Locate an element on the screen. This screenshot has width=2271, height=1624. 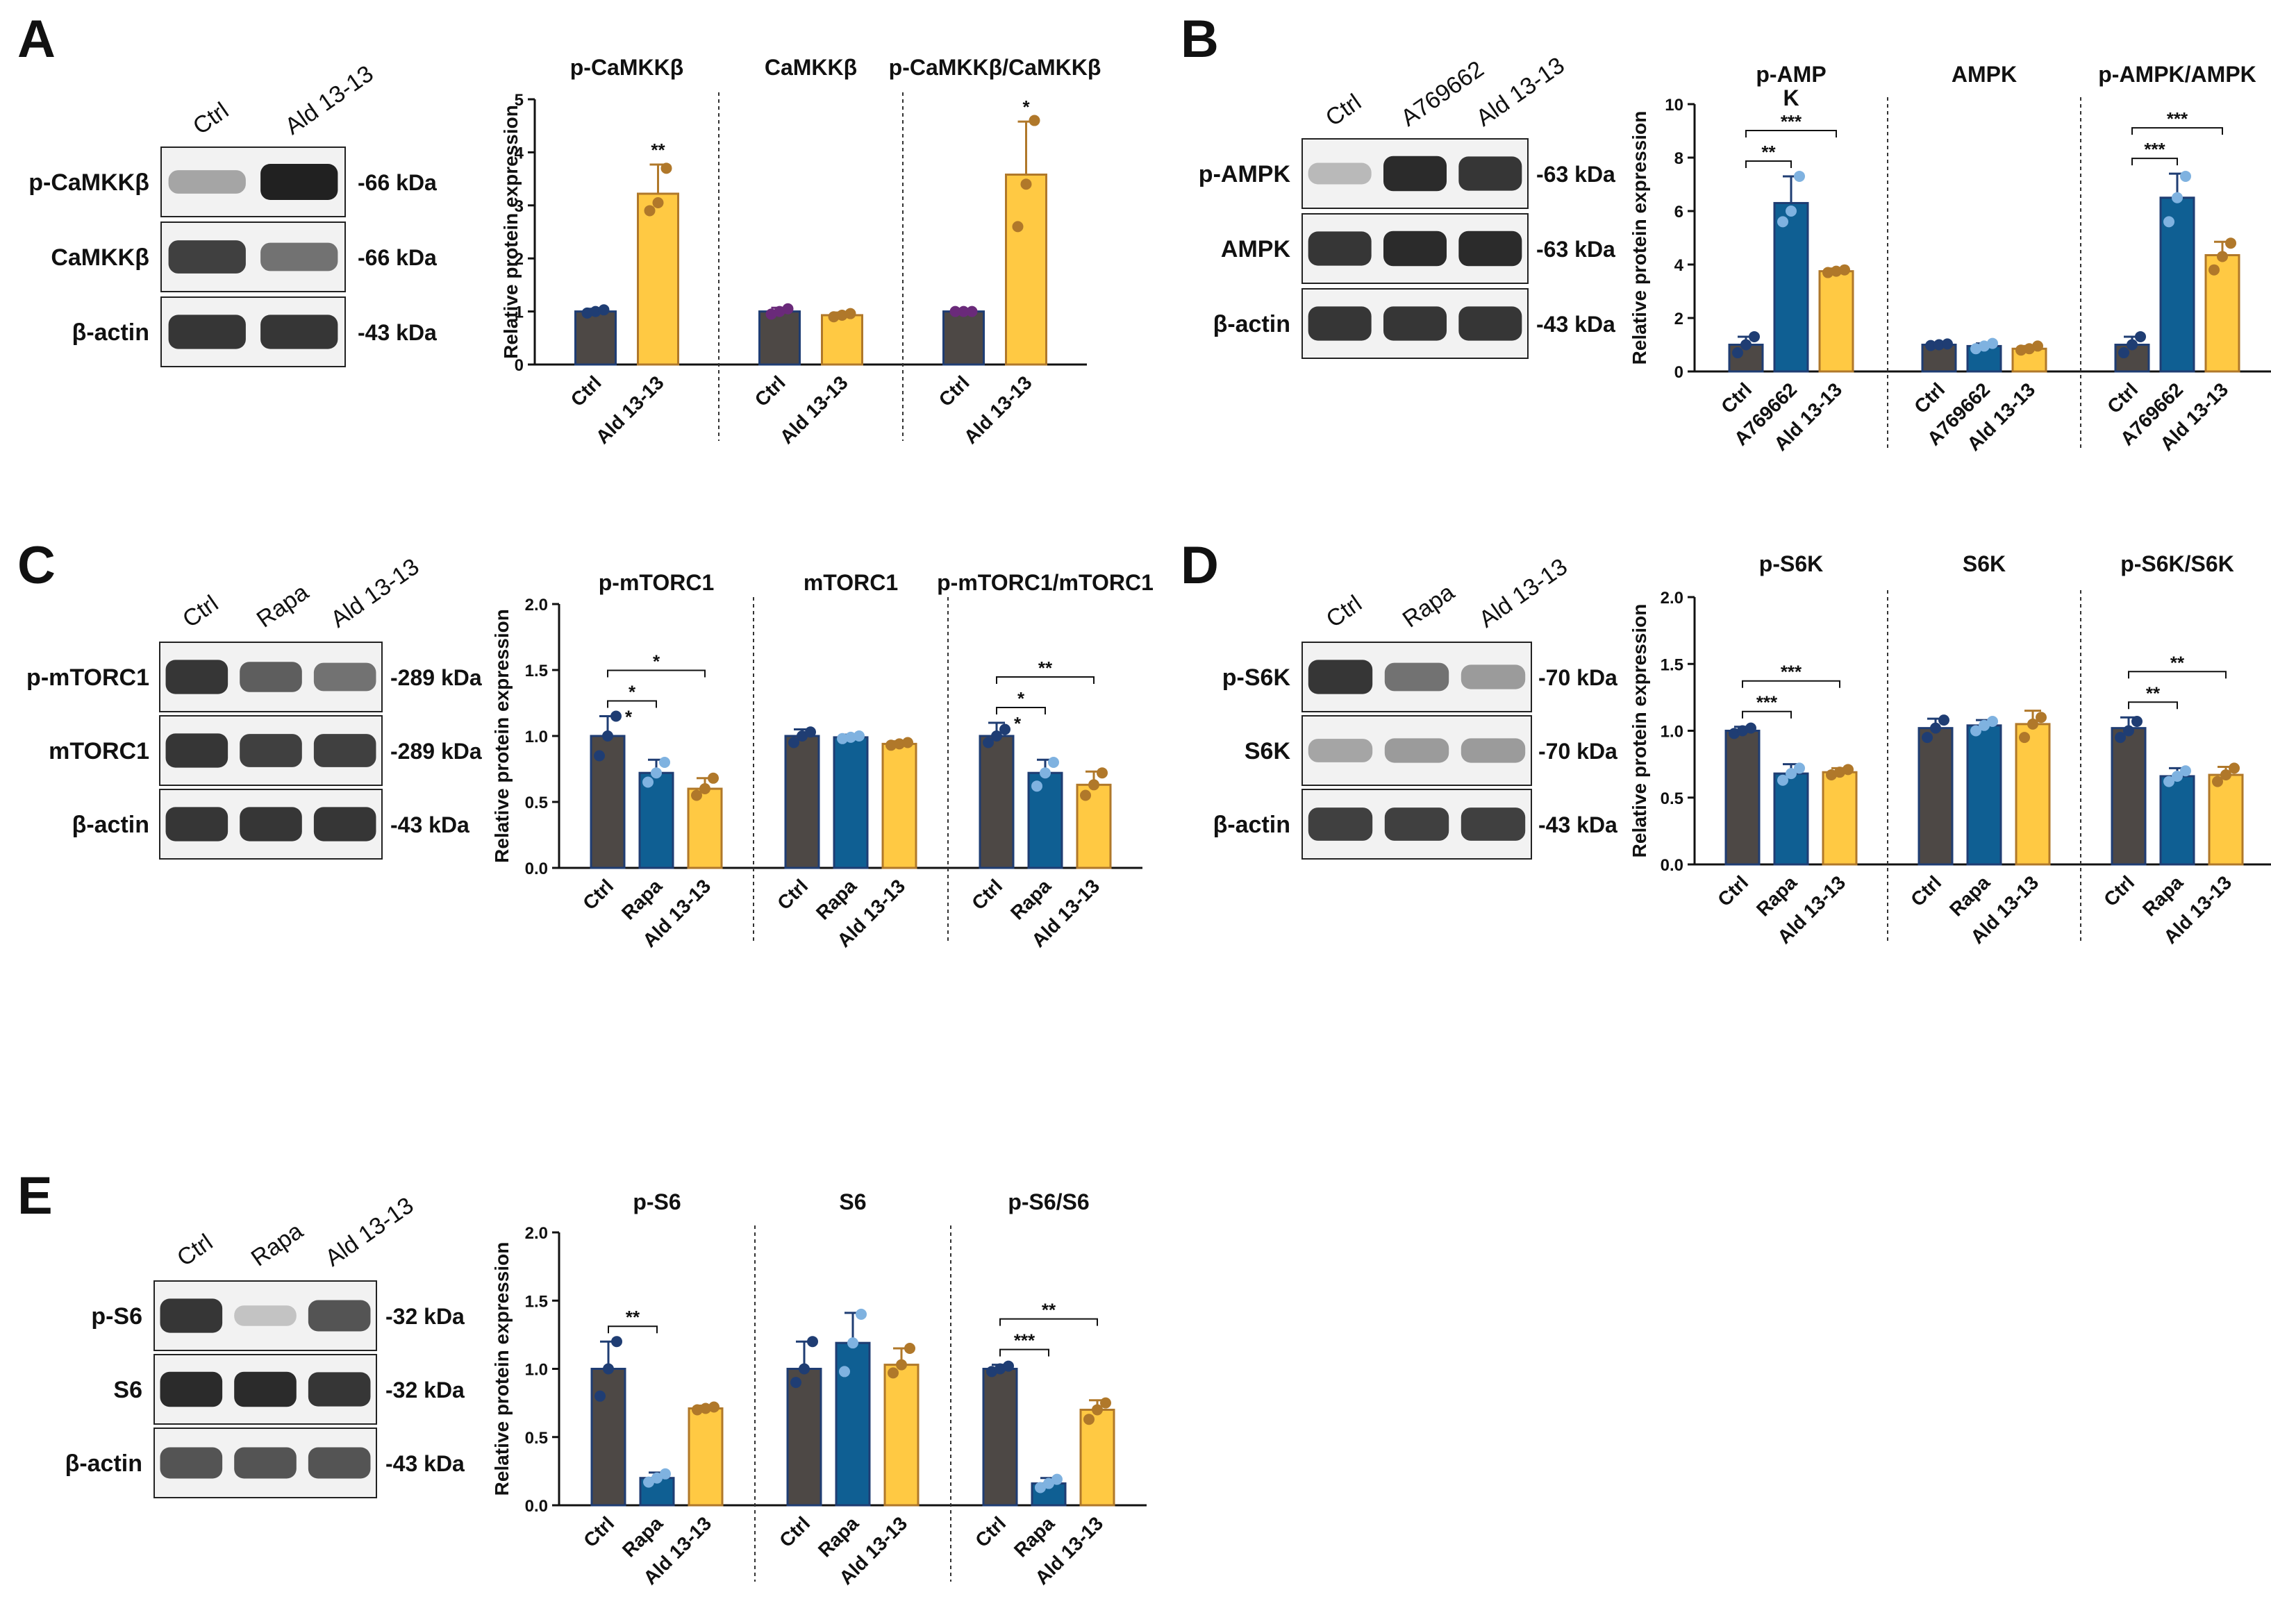
panel-label: E is located at coordinates (35, 1196).